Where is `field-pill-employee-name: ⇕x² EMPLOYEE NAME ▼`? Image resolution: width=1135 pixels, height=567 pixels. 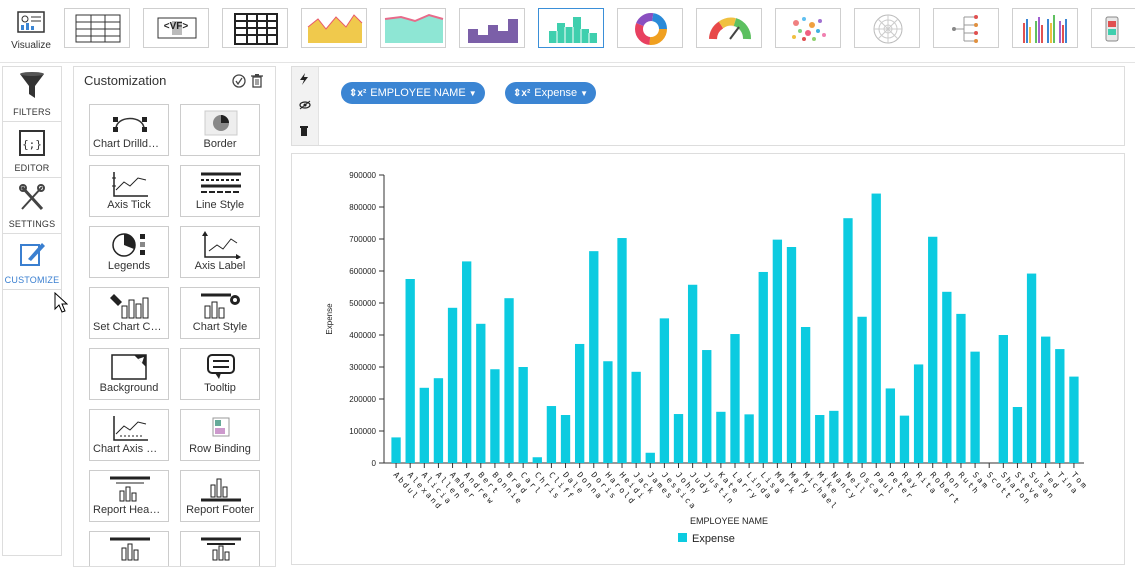
field-pill-employee-name: ⇕x² EMPLOYEE NAME ▼ is located at coordinates (413, 93).